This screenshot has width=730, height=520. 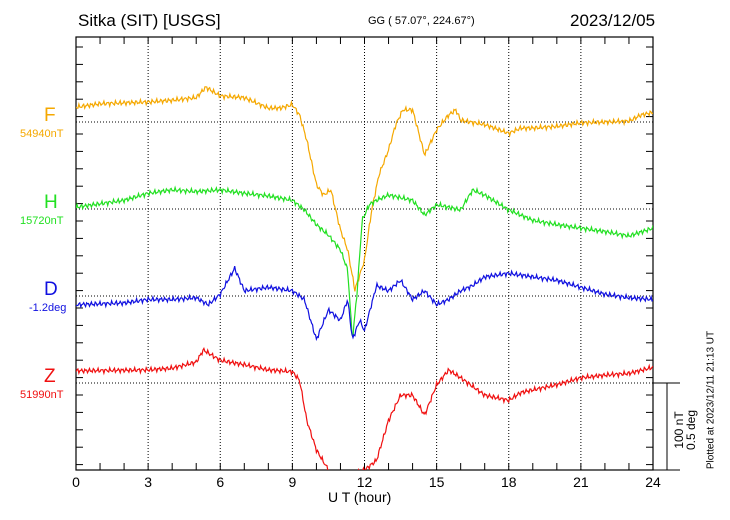 What do you see at coordinates (42, 221) in the screenshot?
I see `baseline-h: 15720nT` at bounding box center [42, 221].